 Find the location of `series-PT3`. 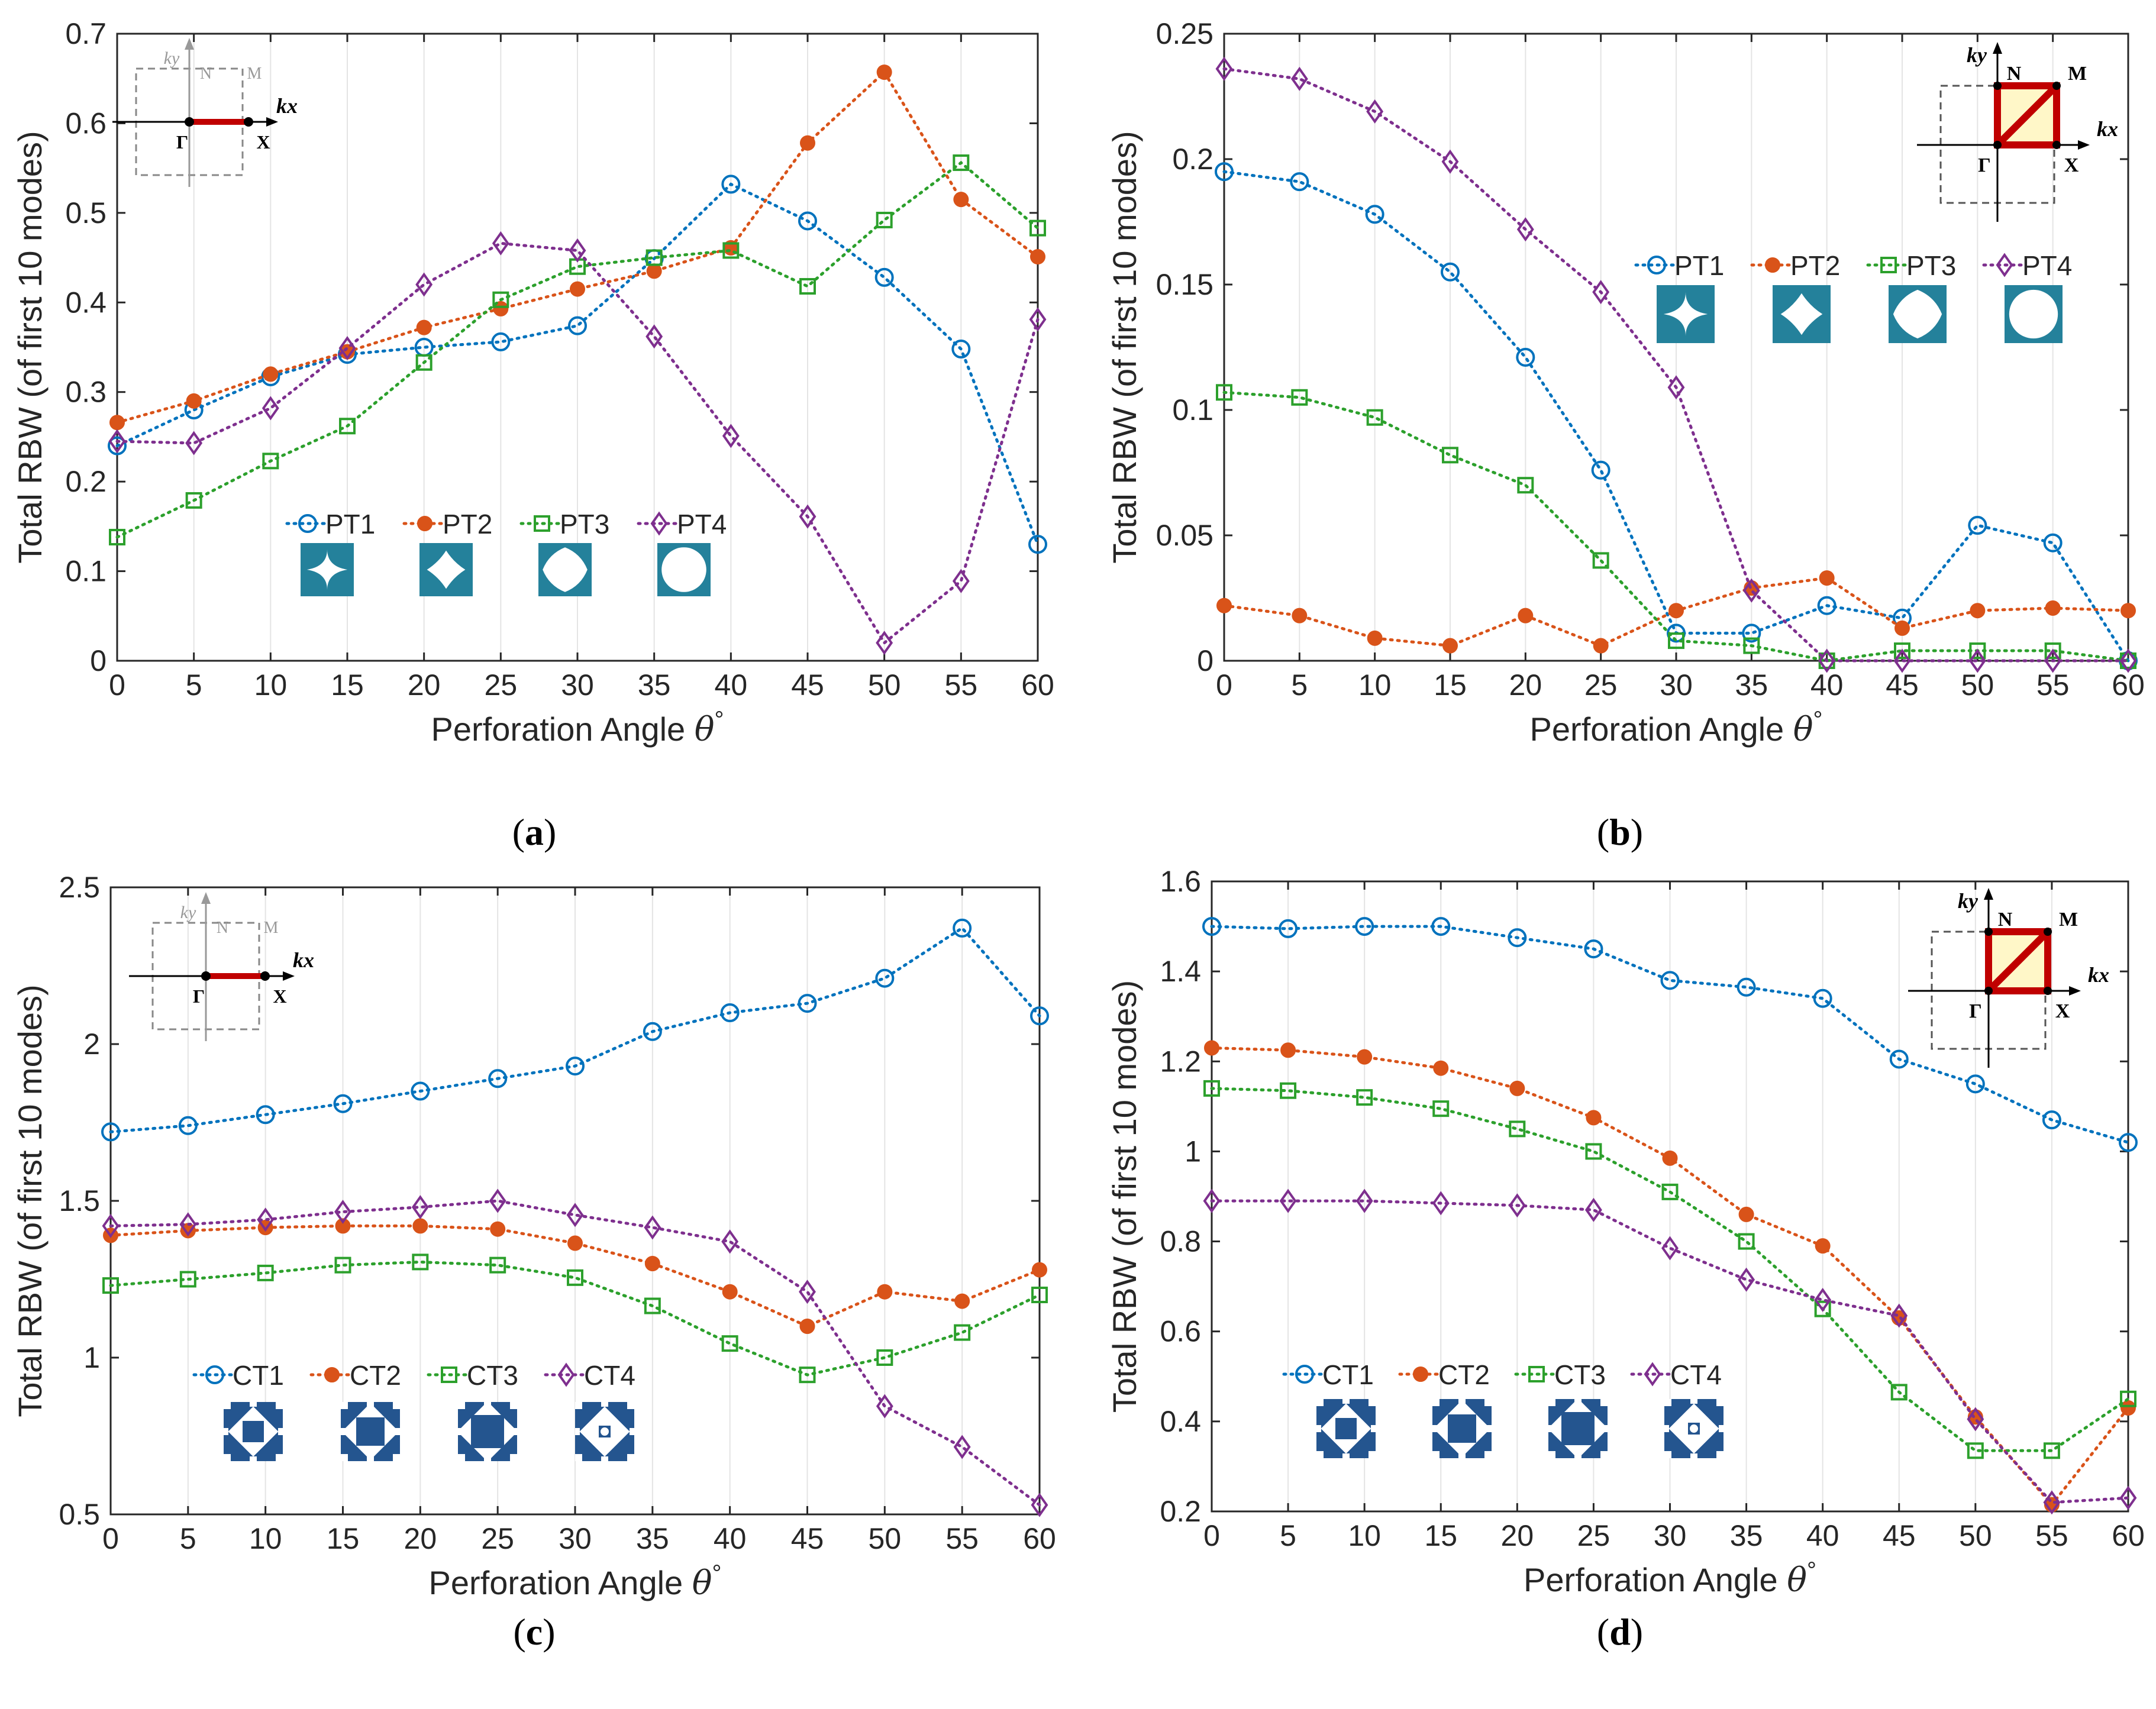

series-PT3 is located at coordinates (577, 350).